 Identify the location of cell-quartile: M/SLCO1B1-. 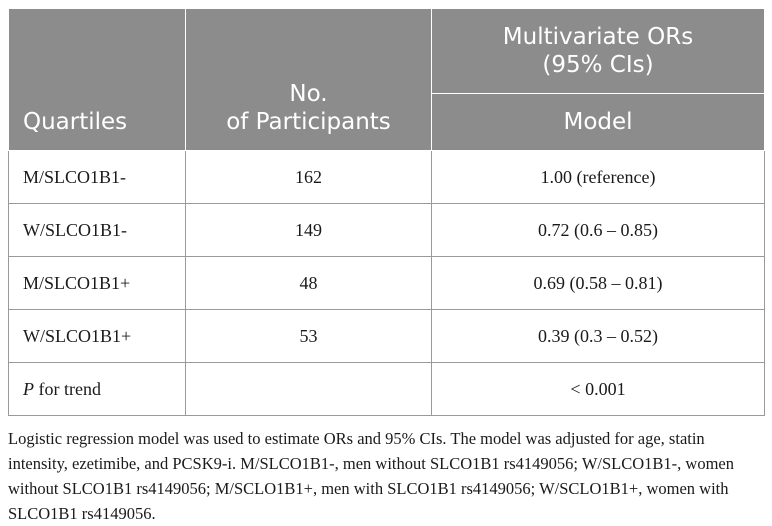
(97, 177).